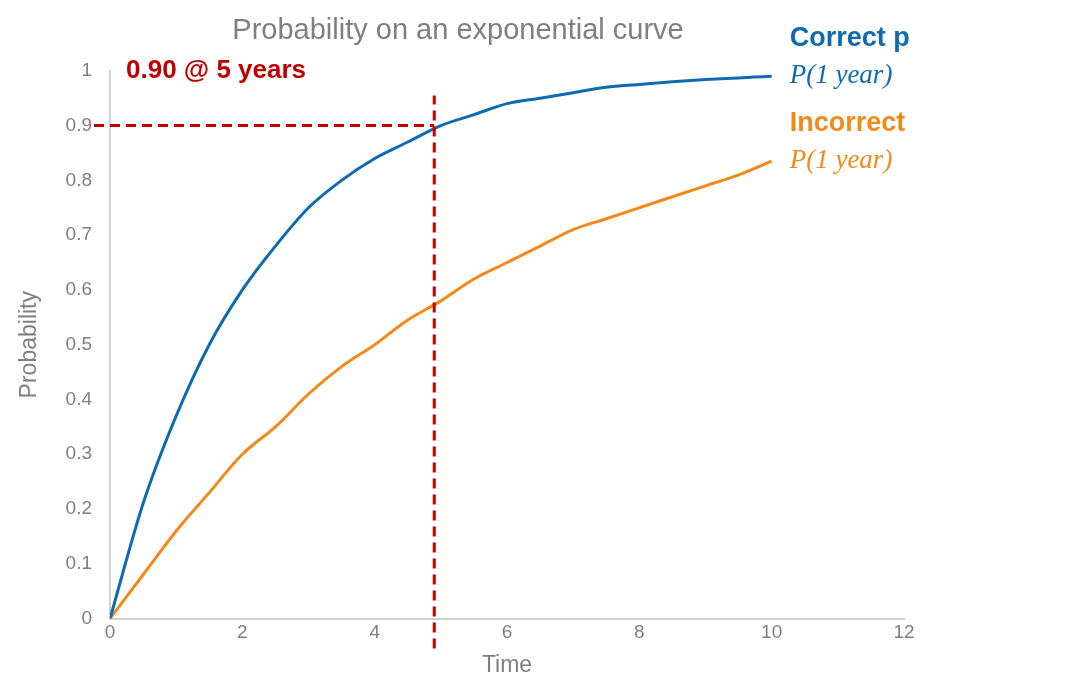  Describe the element at coordinates (87, 70) in the screenshot. I see `y-tick-label: 1` at that location.